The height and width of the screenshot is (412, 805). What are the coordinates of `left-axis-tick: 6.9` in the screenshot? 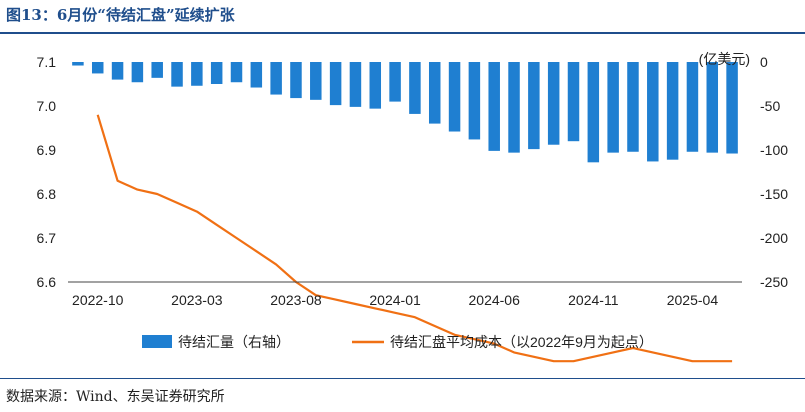 It's located at (47, 150).